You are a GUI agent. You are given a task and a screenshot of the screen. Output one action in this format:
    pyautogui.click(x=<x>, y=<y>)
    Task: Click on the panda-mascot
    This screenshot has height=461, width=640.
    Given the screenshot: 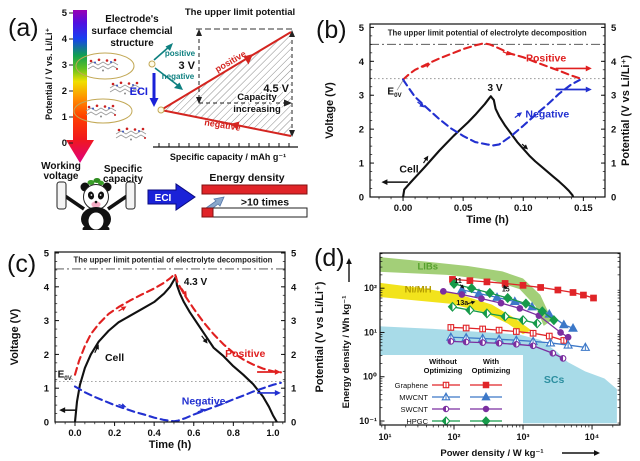 What is the action you would take?
    pyautogui.click(x=96, y=204)
    